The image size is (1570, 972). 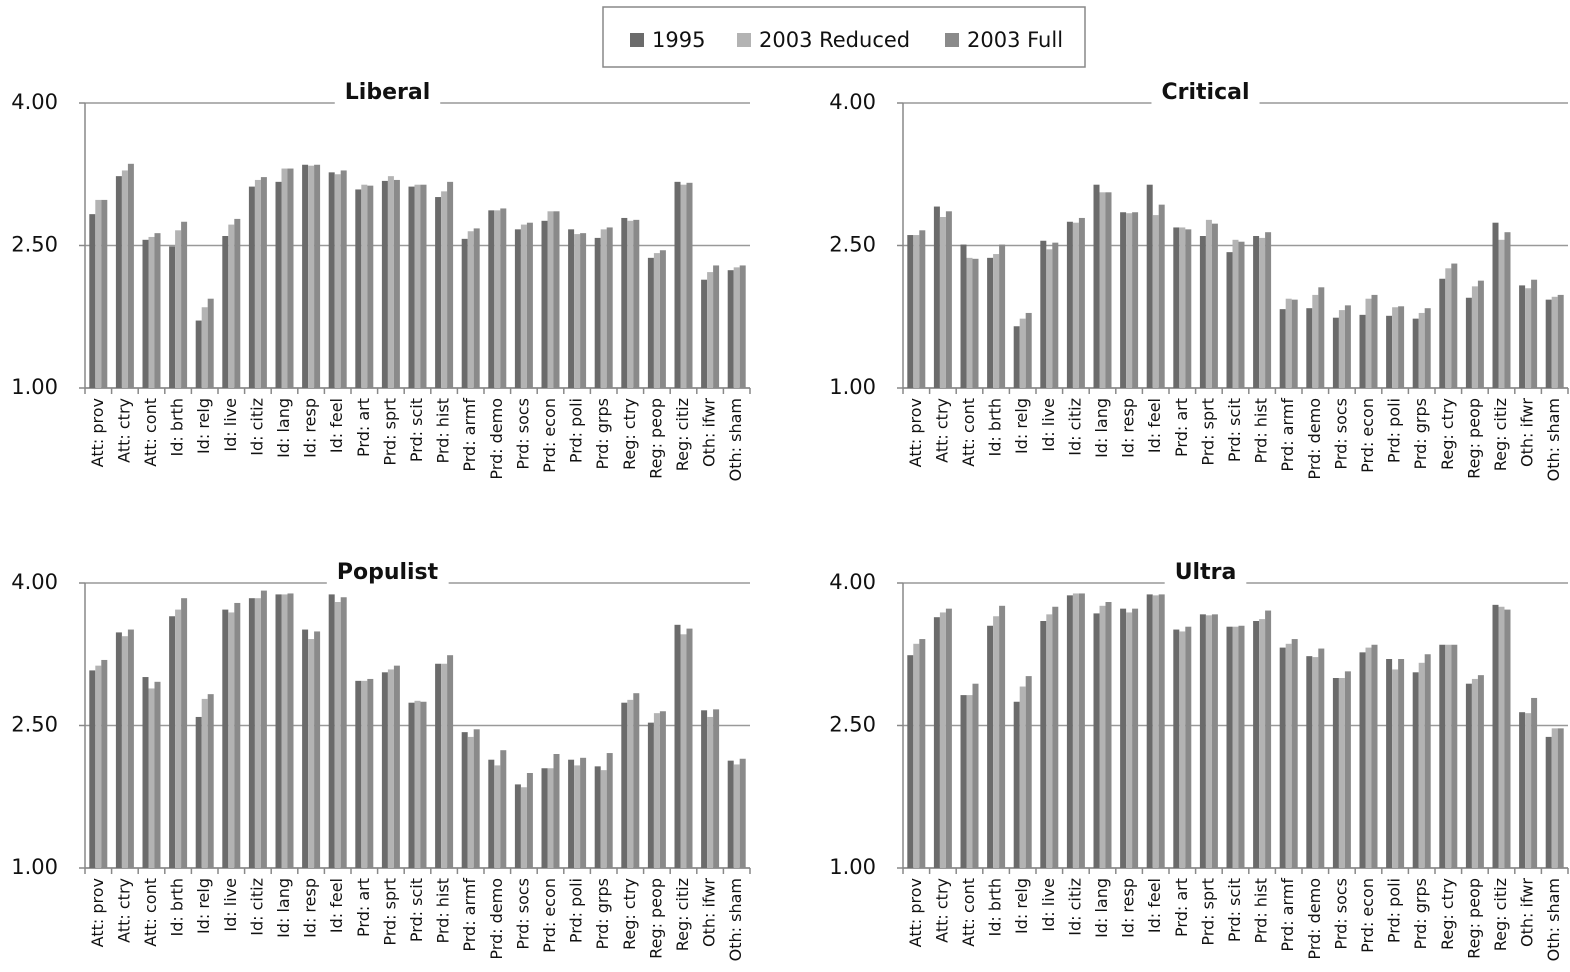 What do you see at coordinates (522, 914) in the screenshot?
I see `x-tick-label: Prd: socs` at bounding box center [522, 914].